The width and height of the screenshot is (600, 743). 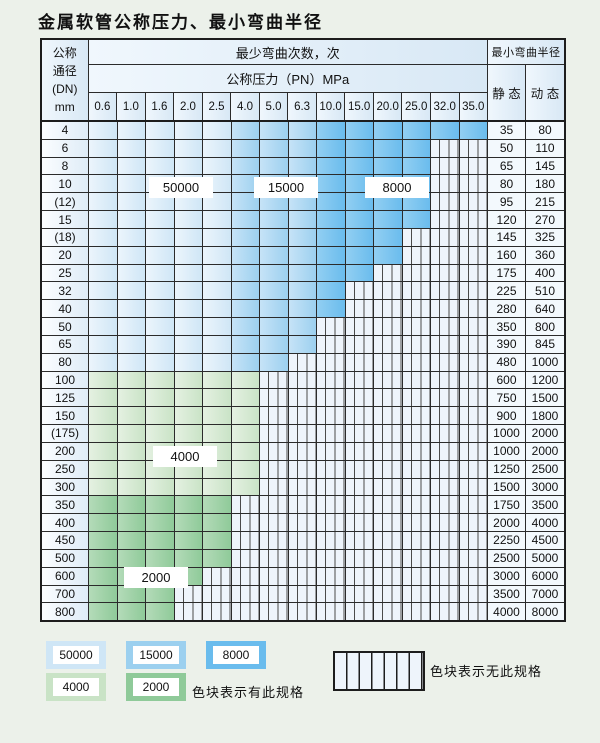 What do you see at coordinates (65, 202) in the screenshot?
I see `dn-label: (12)` at bounding box center [65, 202].